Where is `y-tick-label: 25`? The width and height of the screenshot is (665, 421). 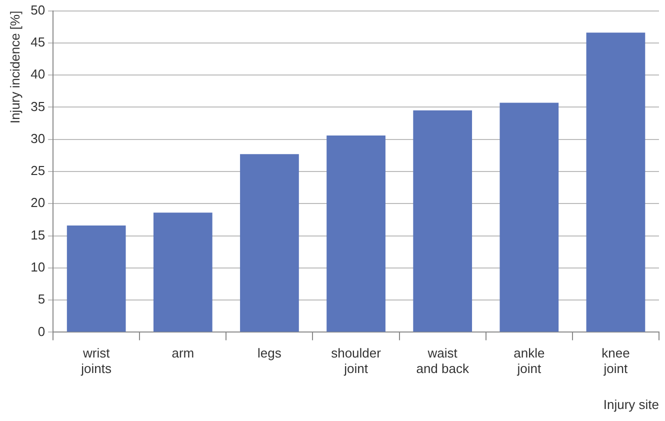
y-tick-label: 25 is located at coordinates (38, 170).